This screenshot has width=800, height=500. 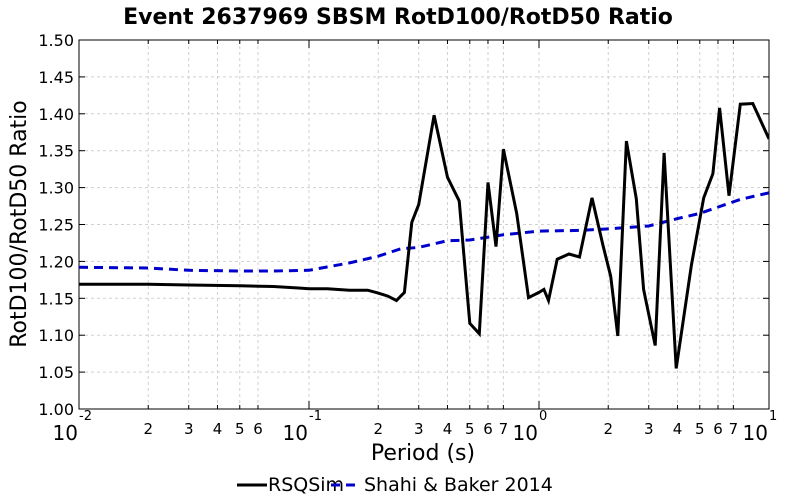 I want to click on legend-label-shahi-baker: Shahi & Baker 2014, so click(x=458, y=485).